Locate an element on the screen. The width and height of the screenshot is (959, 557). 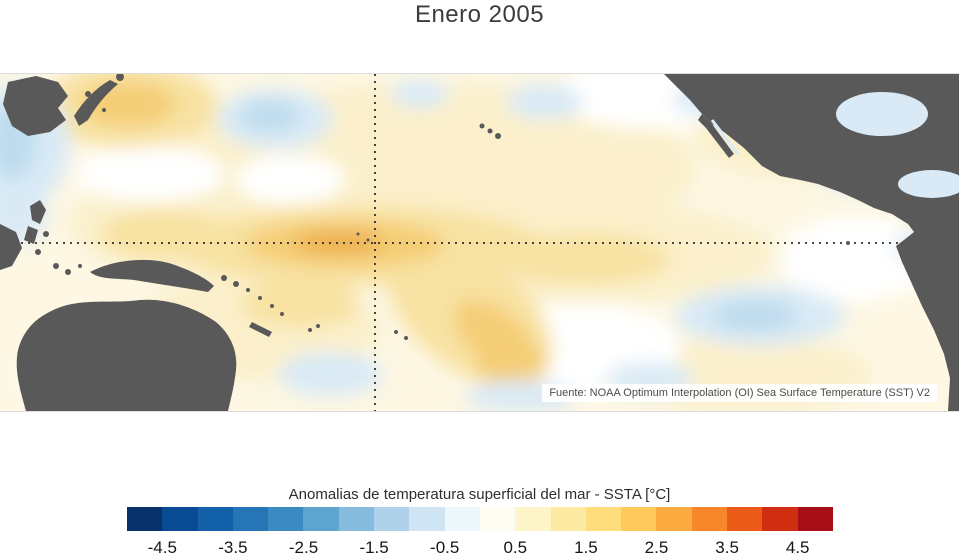
landmass-baja-california is located at coordinates (716, 136).